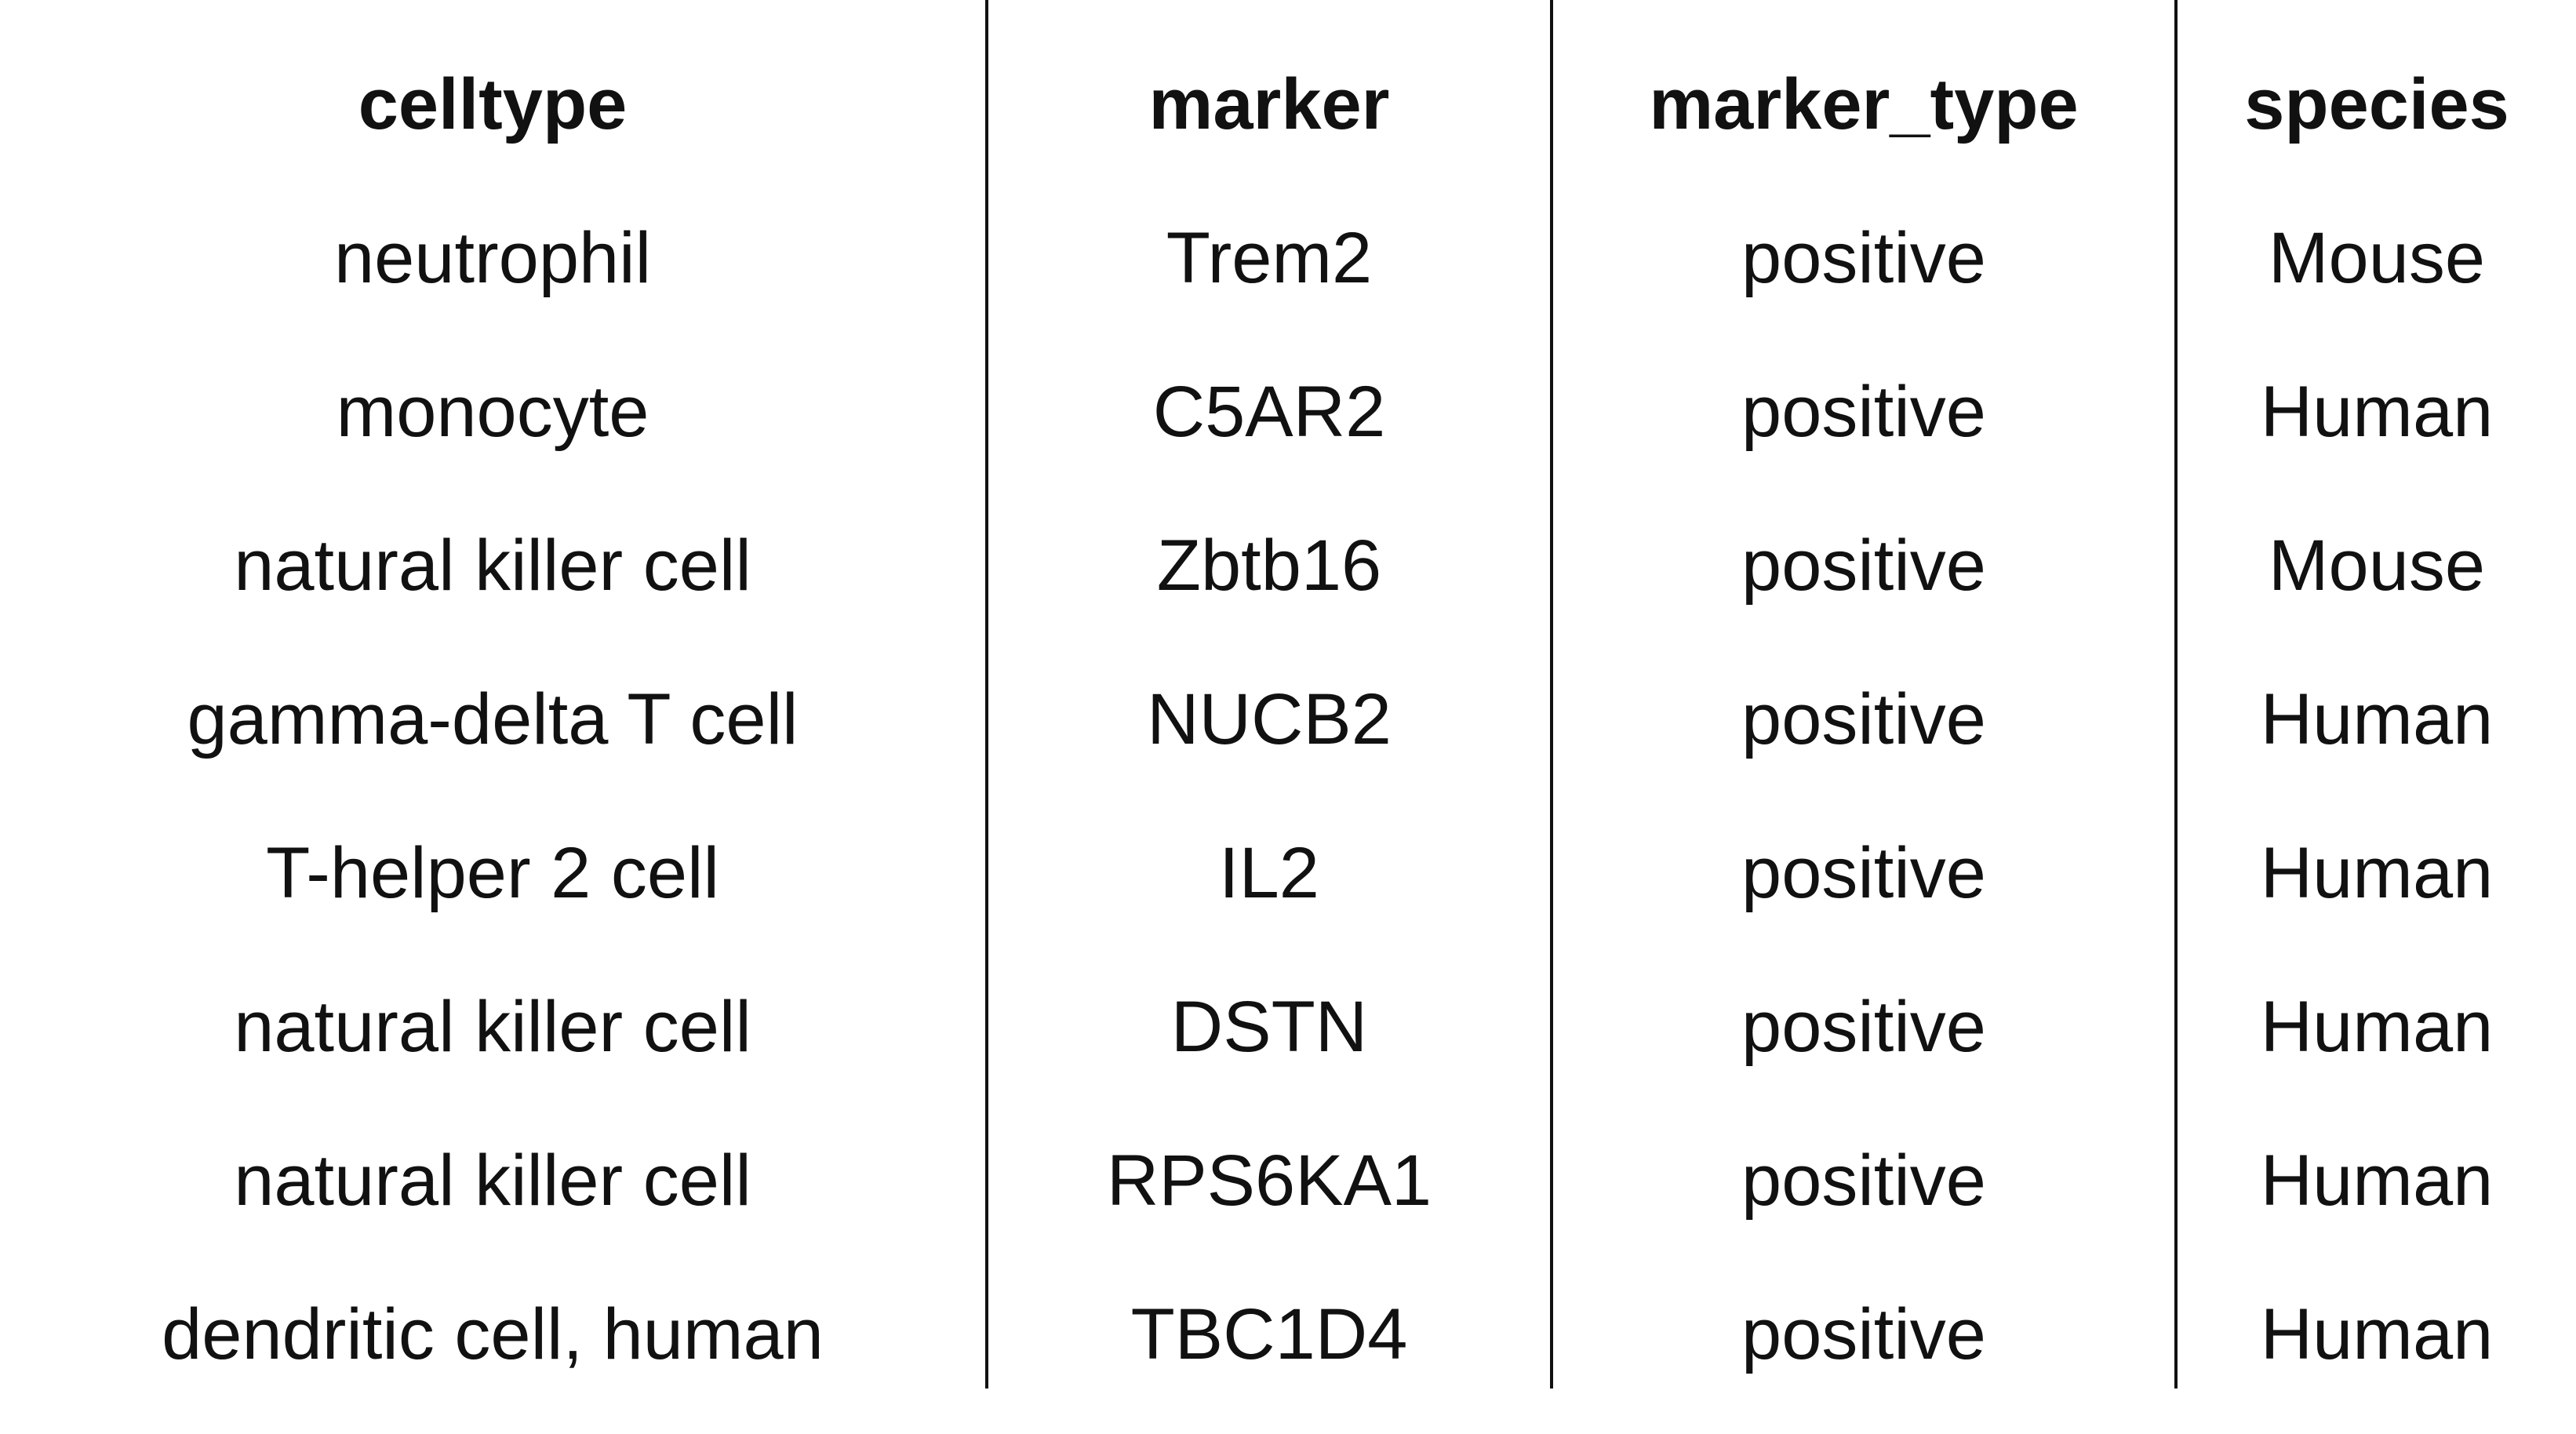  What do you see at coordinates (1269, 1027) in the screenshot?
I see `marker-cell: DSTN` at bounding box center [1269, 1027].